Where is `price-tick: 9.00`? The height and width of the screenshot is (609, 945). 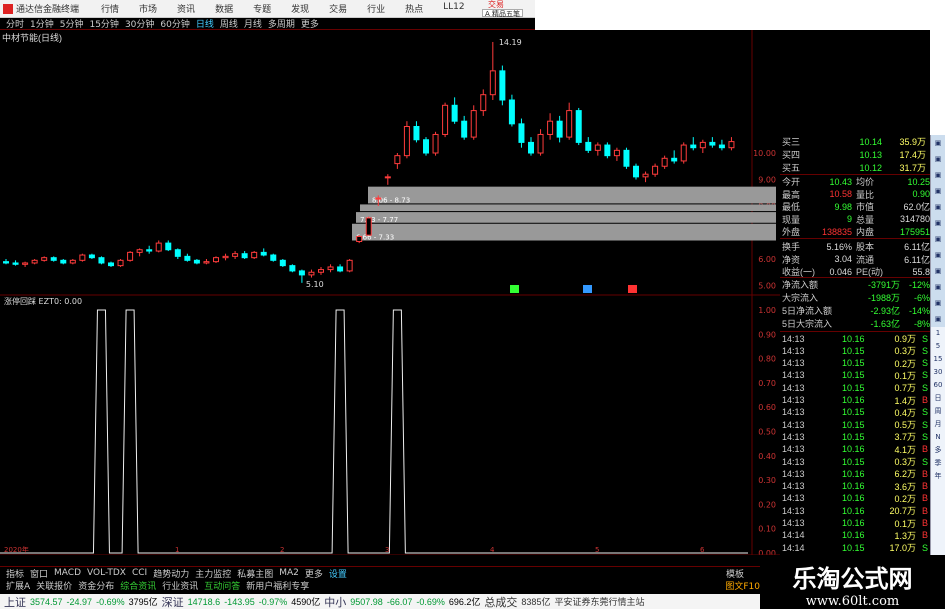
price-tick: 9.00 is located at coordinates (767, 180).